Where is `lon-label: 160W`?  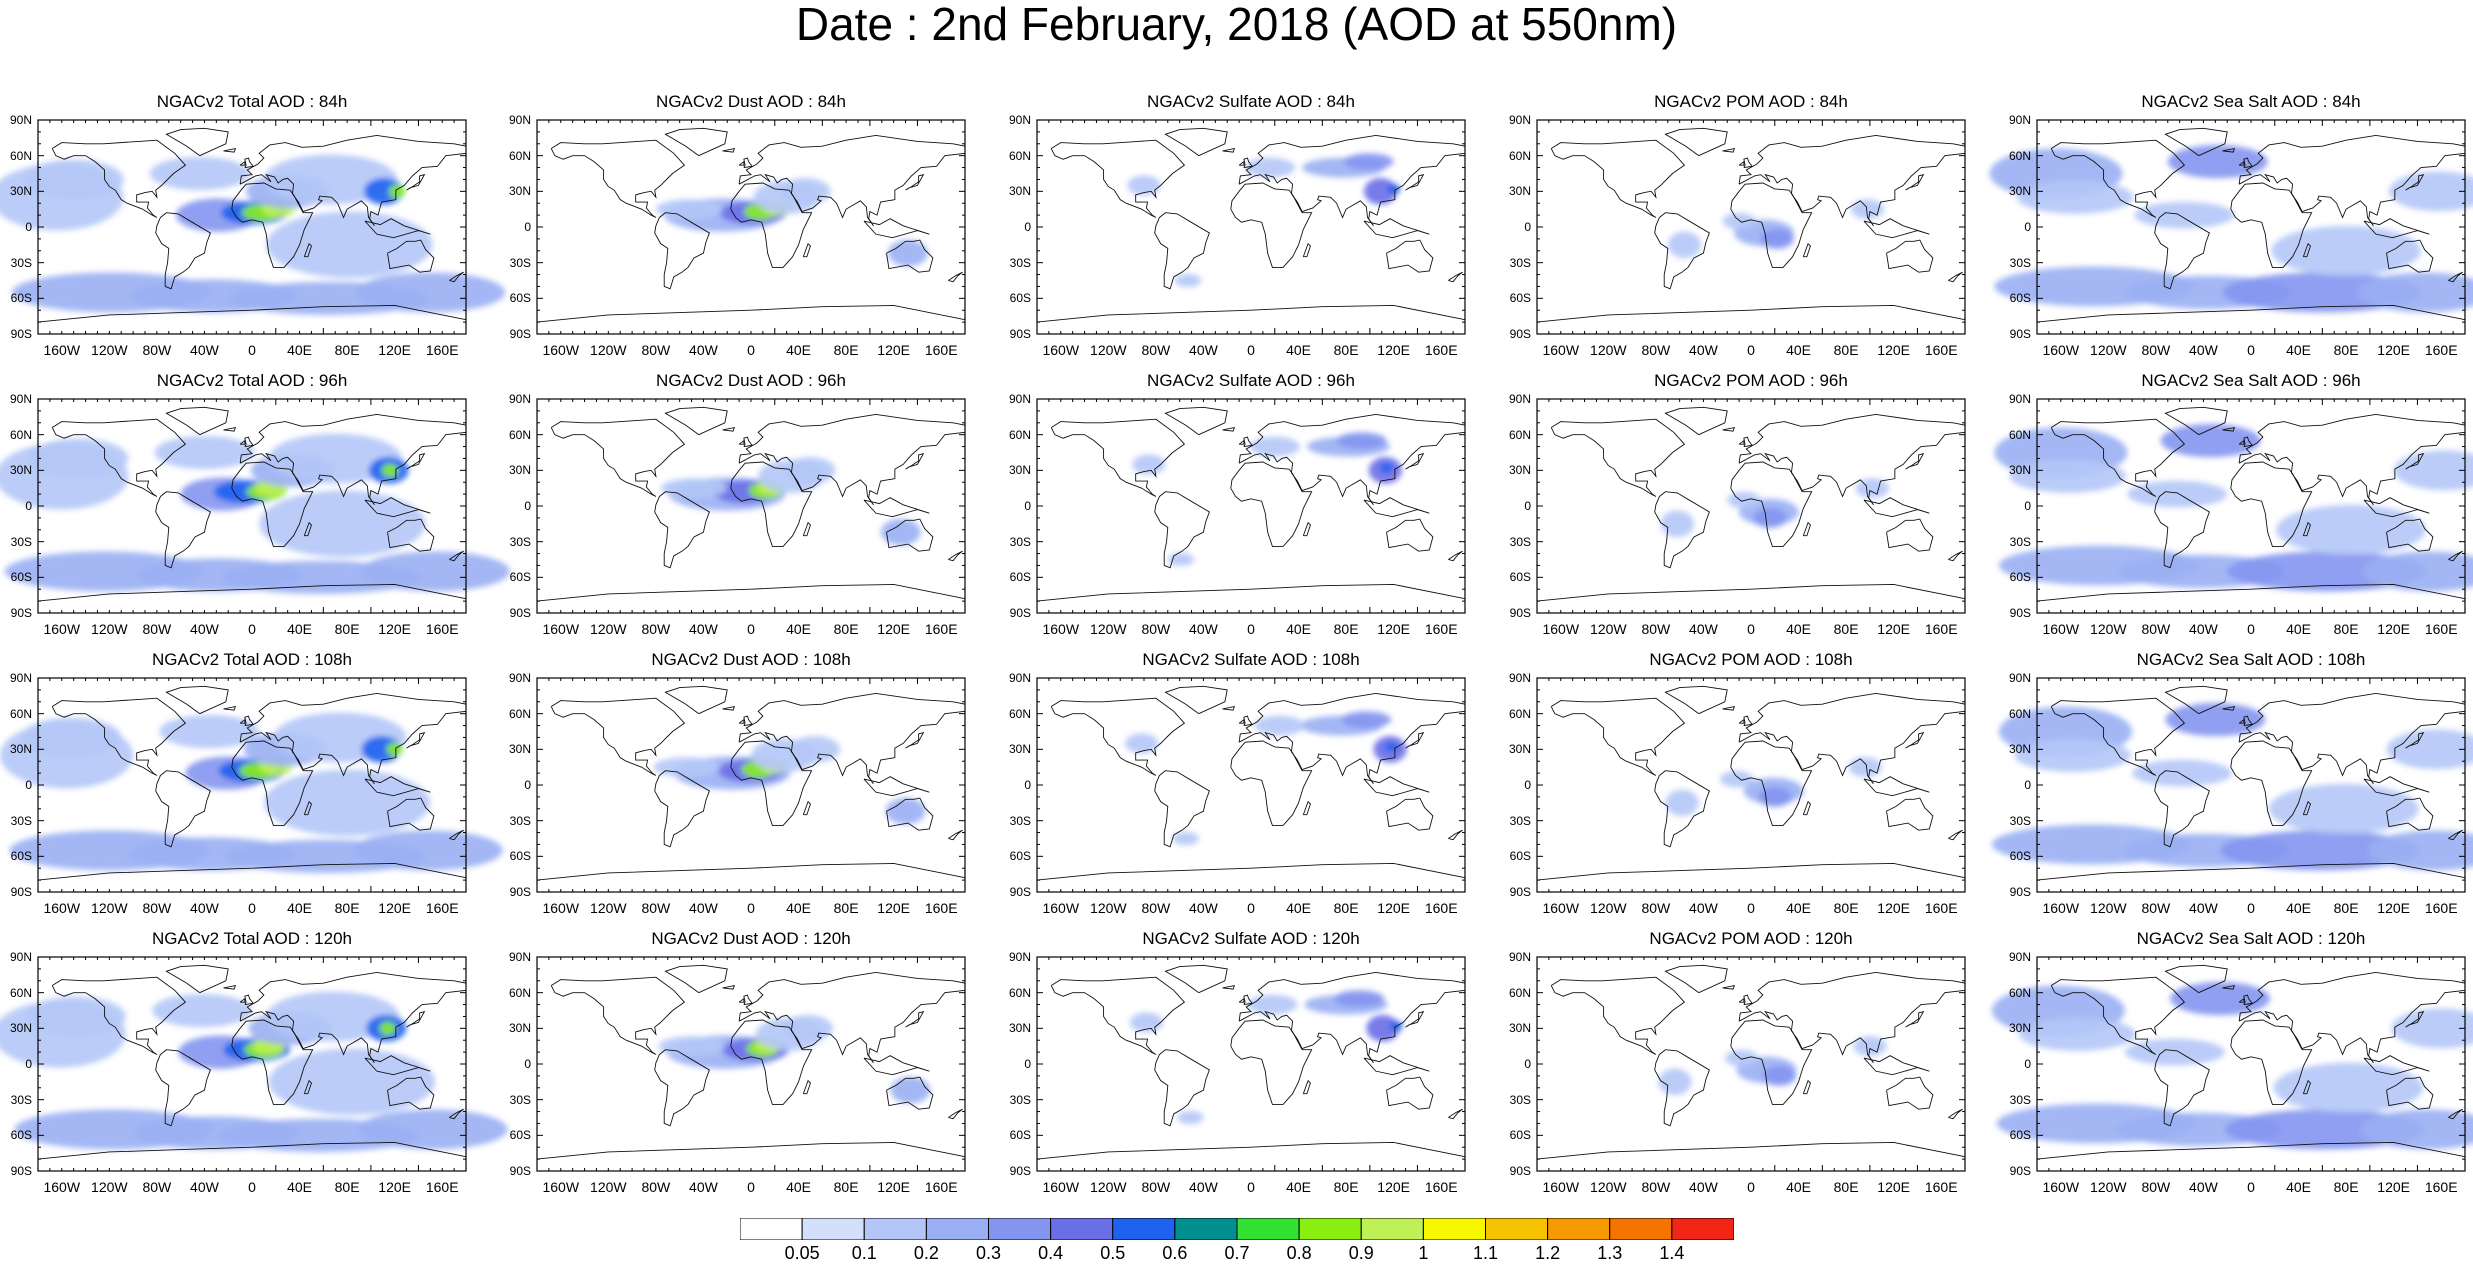
lon-label: 160W is located at coordinates (561, 1187).